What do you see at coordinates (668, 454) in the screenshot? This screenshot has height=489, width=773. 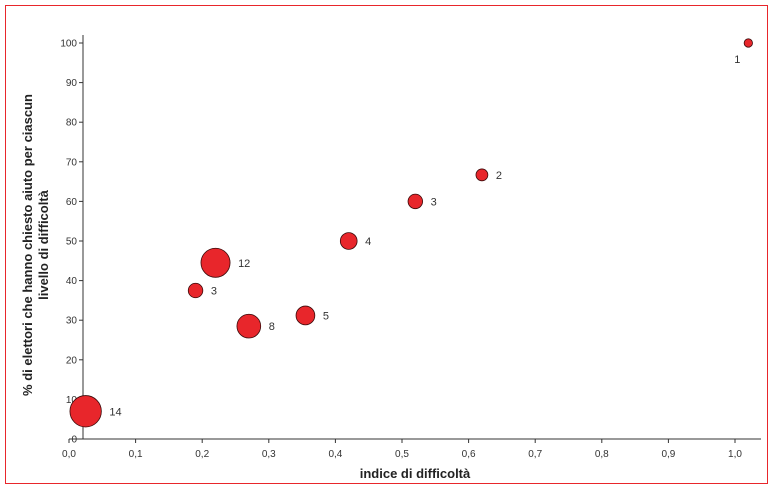 I see `x-tick-label: 0,9` at bounding box center [668, 454].